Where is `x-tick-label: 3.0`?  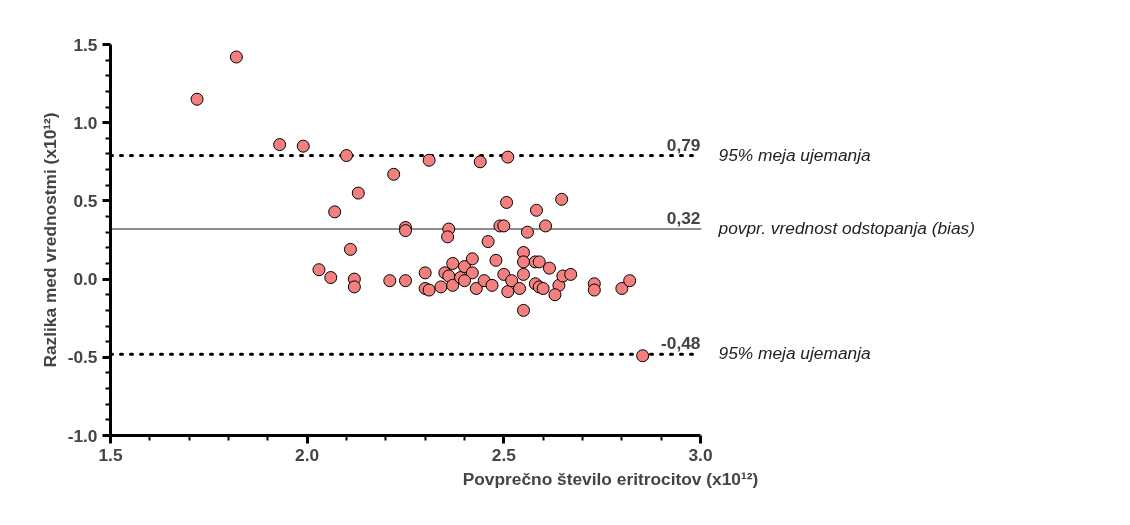
x-tick-label: 3.0 is located at coordinates (700, 454).